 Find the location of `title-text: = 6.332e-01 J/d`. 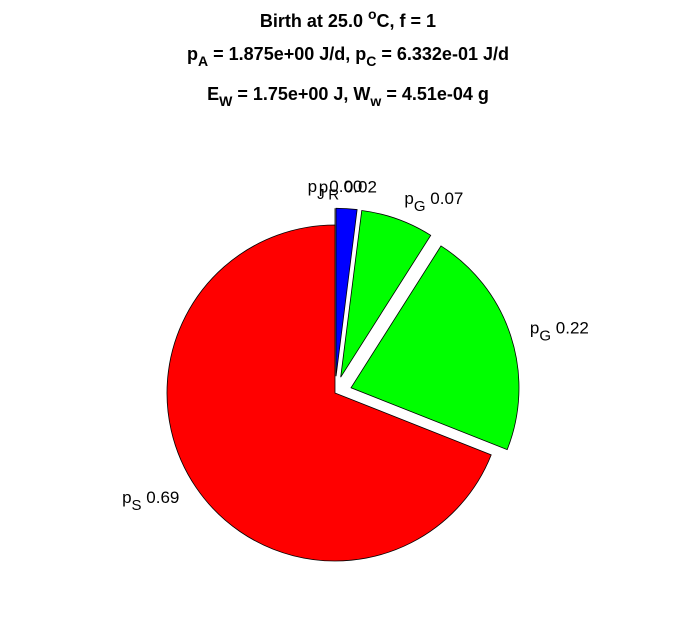

title-text: = 6.332e-01 J/d is located at coordinates (442, 54).